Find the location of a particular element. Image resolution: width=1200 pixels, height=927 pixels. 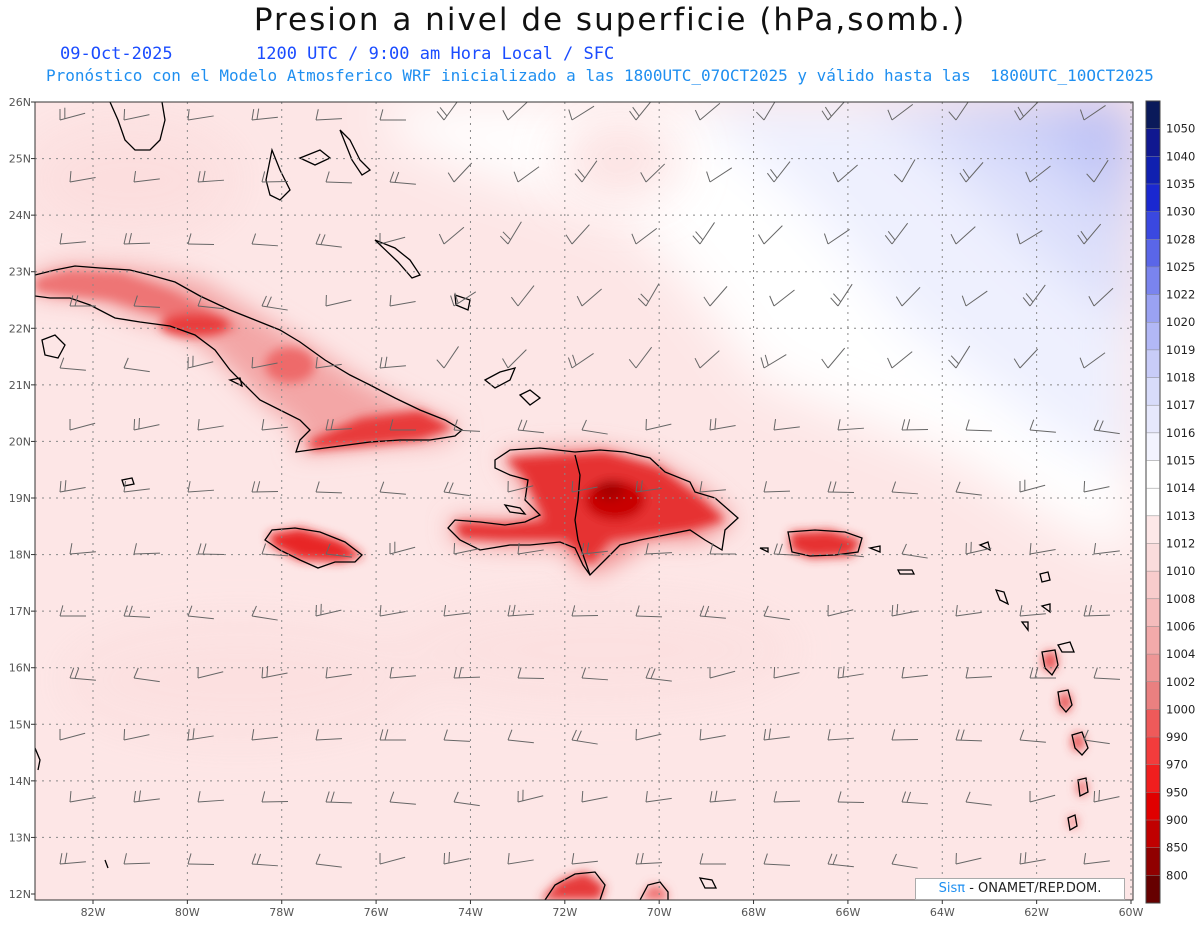

colorbar-label: 1050 is located at coordinates (1180, 129).